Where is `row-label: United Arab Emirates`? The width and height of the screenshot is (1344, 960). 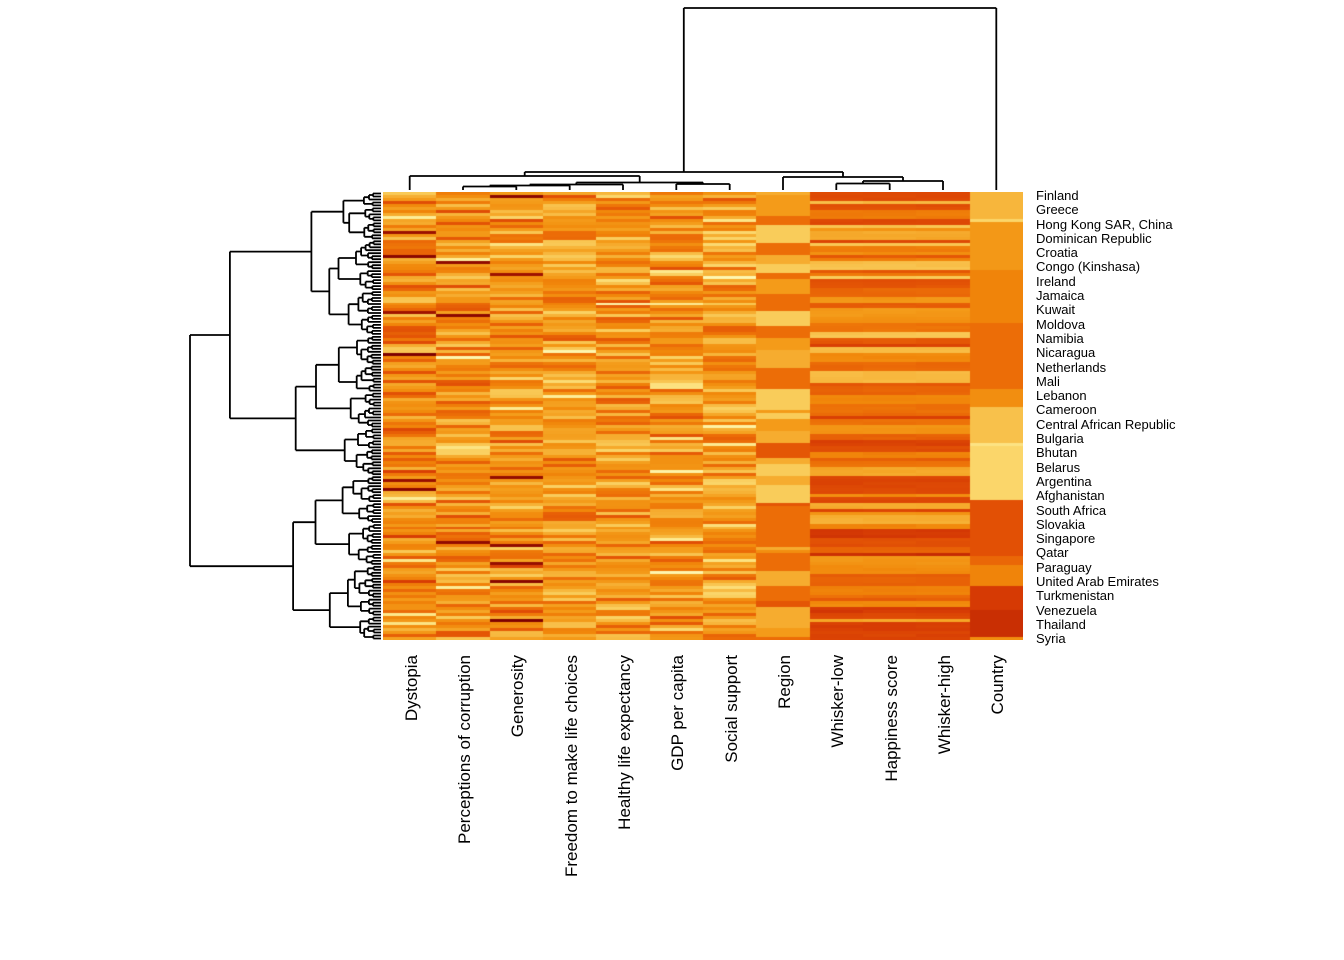
row-label: United Arab Emirates is located at coordinates (1097, 582).